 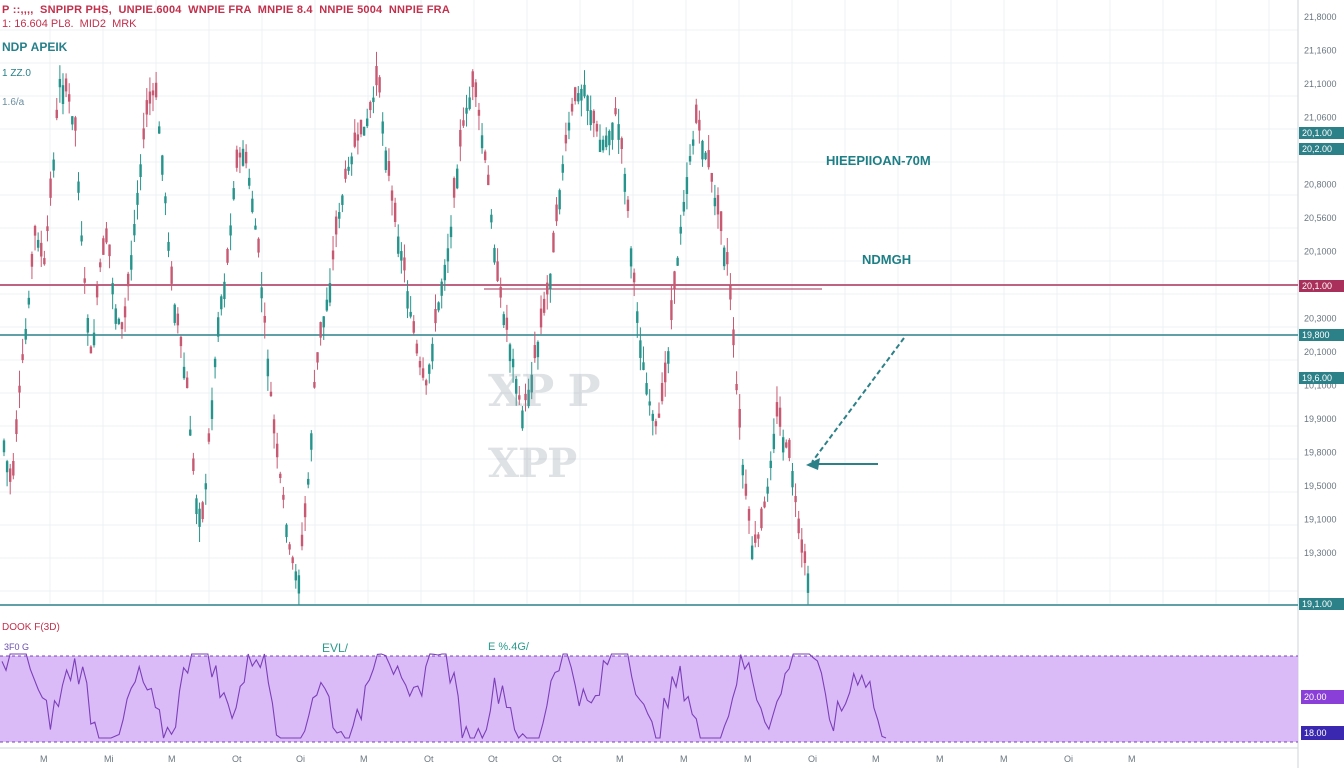 What do you see at coordinates (557, 759) in the screenshot?
I see `time-tick-label: Ot` at bounding box center [557, 759].